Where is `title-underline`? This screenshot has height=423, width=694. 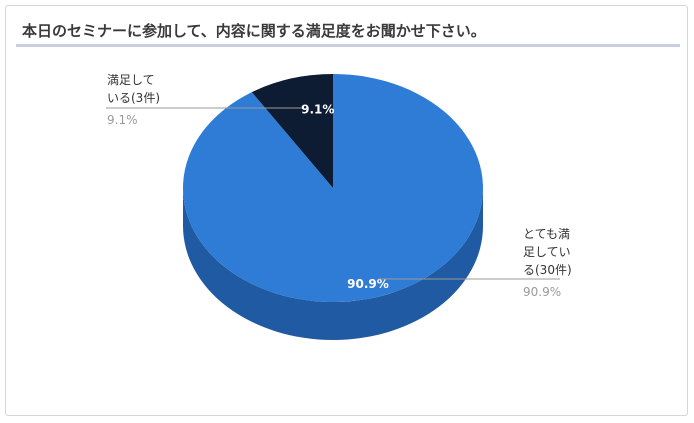
title-underline is located at coordinates (348, 45).